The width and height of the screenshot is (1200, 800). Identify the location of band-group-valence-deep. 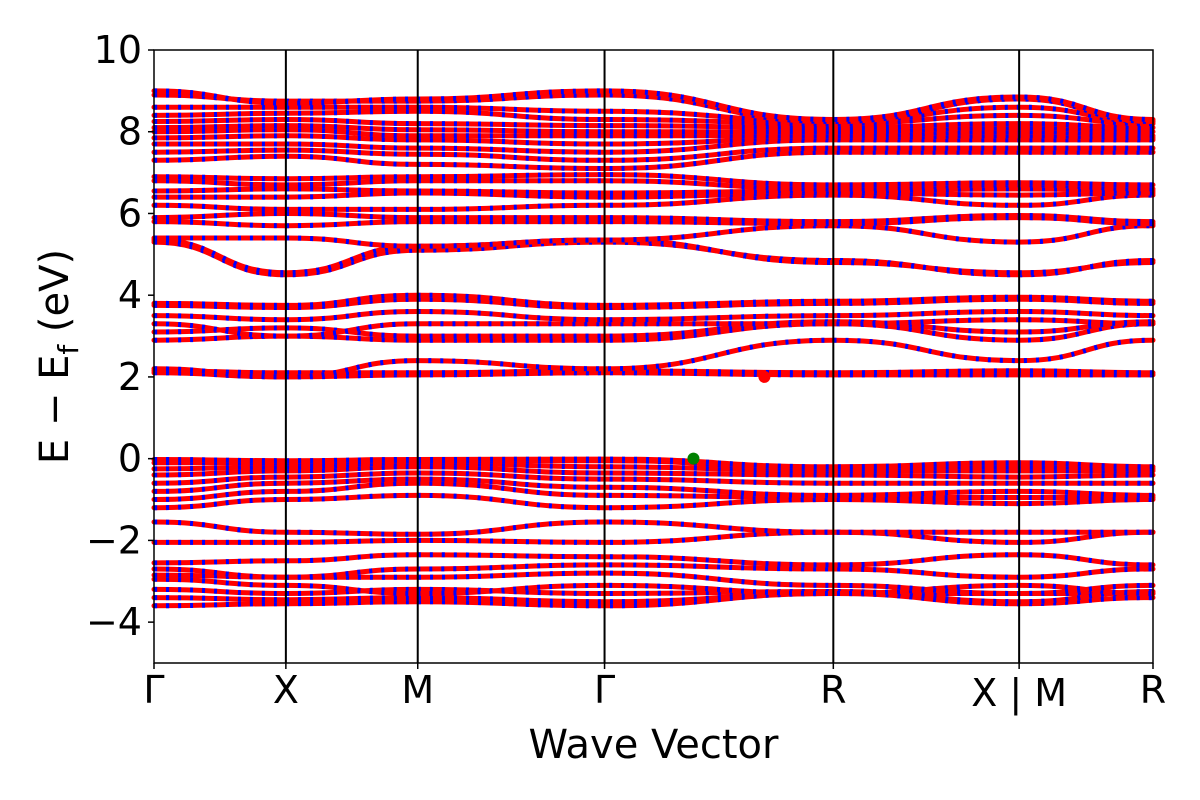
(653, 564).